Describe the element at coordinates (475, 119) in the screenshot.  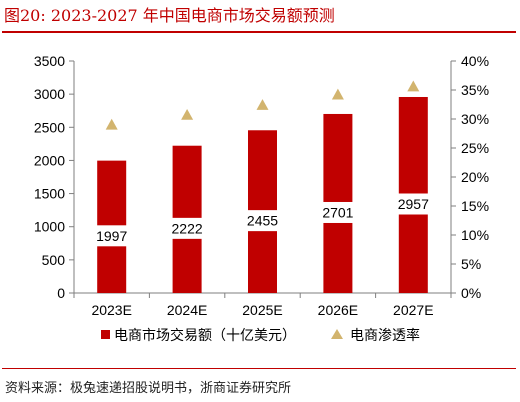
I see `y-right-tick-label: 30%` at that location.